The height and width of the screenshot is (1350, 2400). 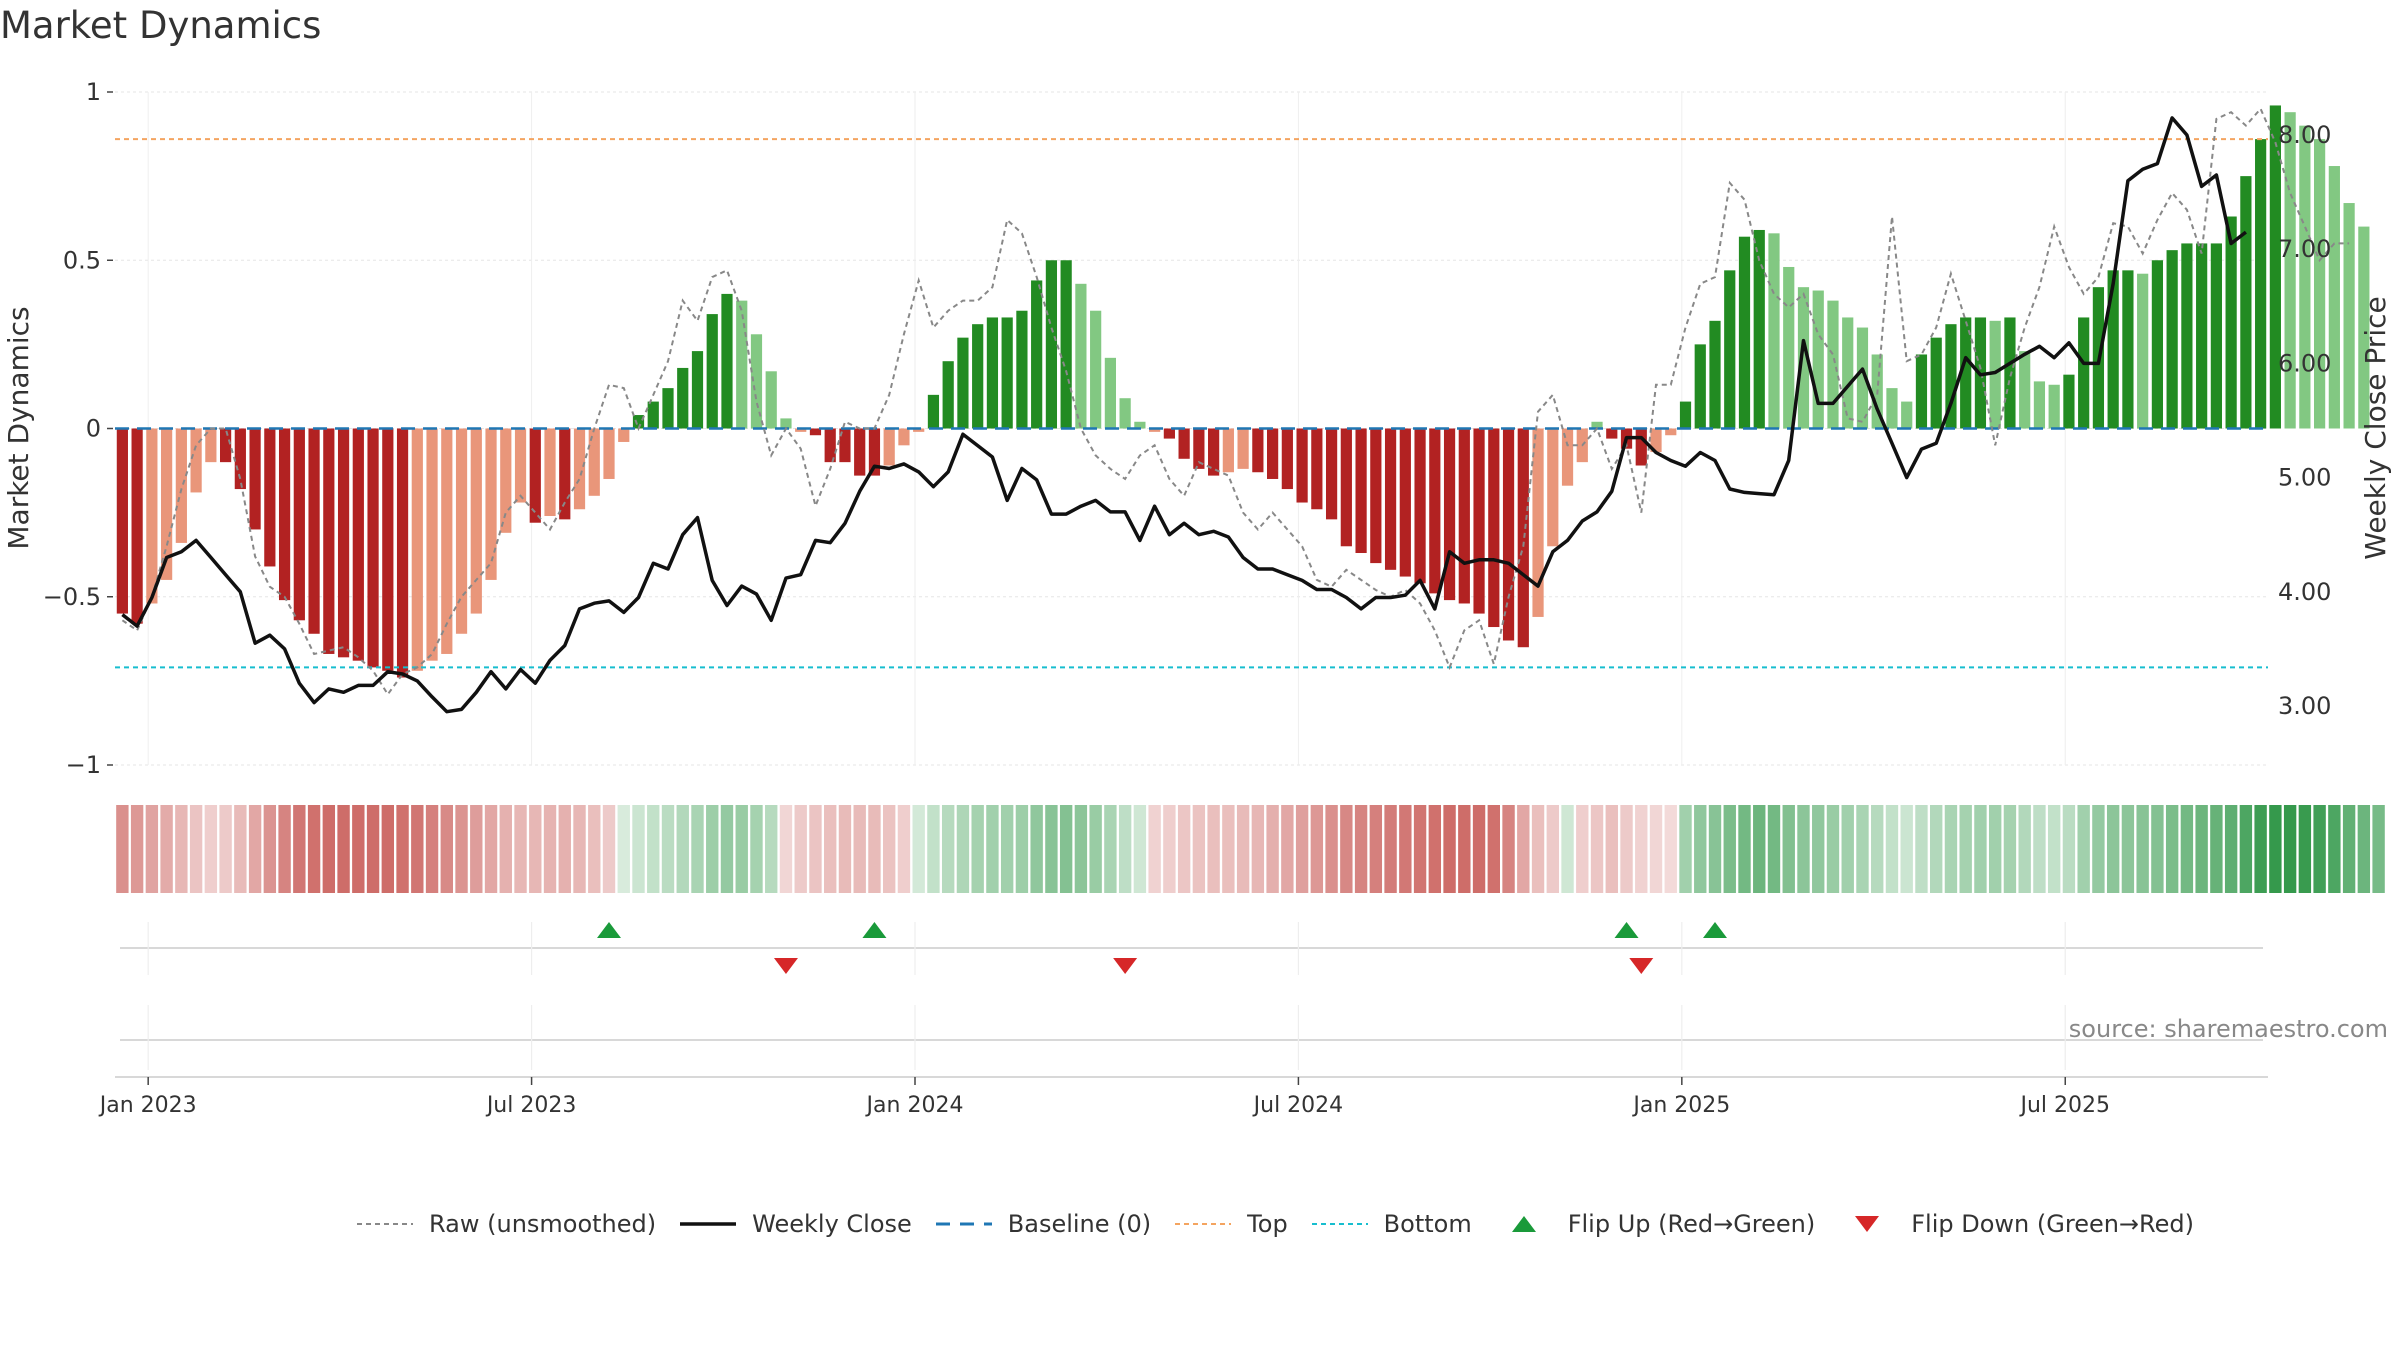 I want to click on chart-title: Market Dynamics, so click(x=161, y=25).